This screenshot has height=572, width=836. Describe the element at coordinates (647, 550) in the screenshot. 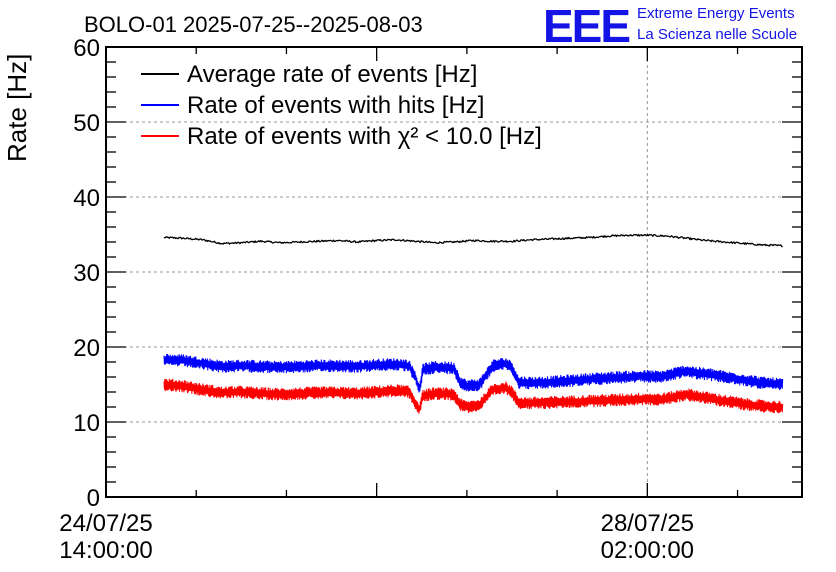

I see `x-tick-label-time: 02:00:00` at that location.